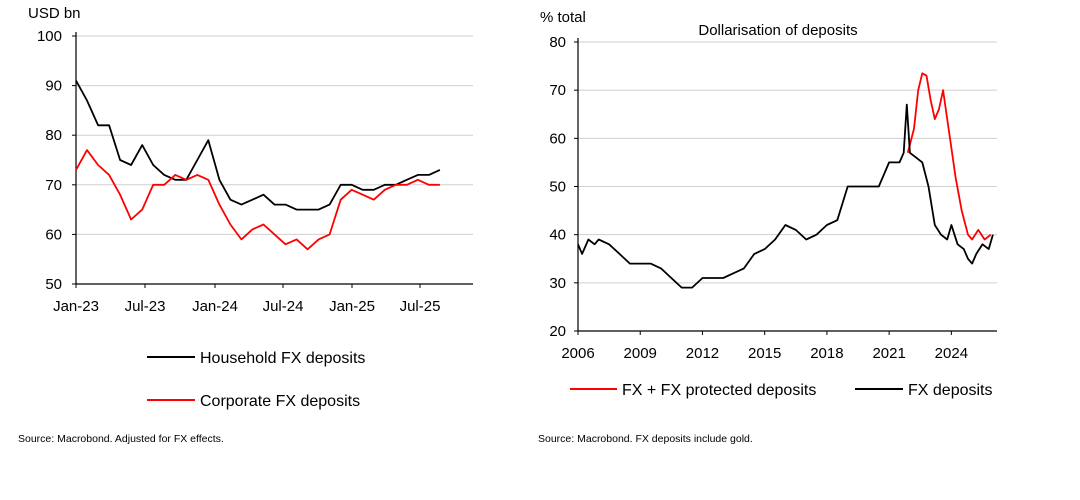 Image resolution: width=1080 pixels, height=500 pixels. What do you see at coordinates (557, 331) in the screenshot?
I see `y-tick-label: 20` at bounding box center [557, 331].